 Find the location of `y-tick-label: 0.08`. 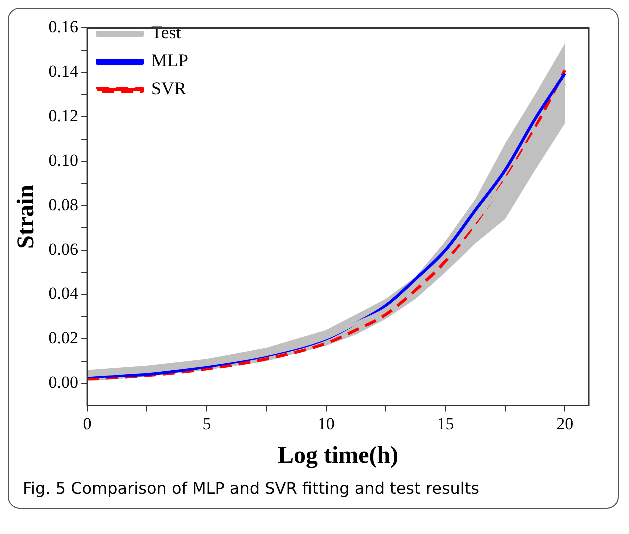

y-tick-label: 0.08 is located at coordinates (63, 204).